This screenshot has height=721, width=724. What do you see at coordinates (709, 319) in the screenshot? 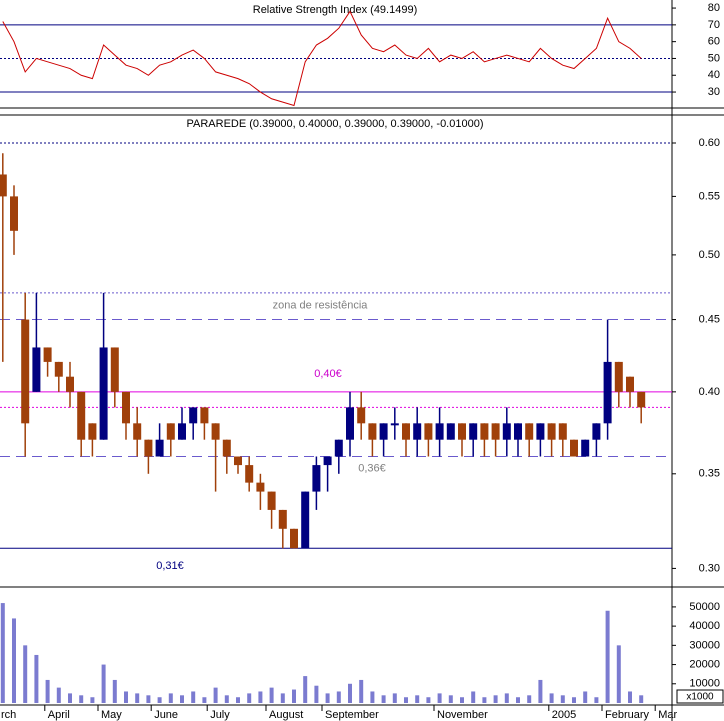
I see `y-tick-label: 0.45` at bounding box center [709, 319].